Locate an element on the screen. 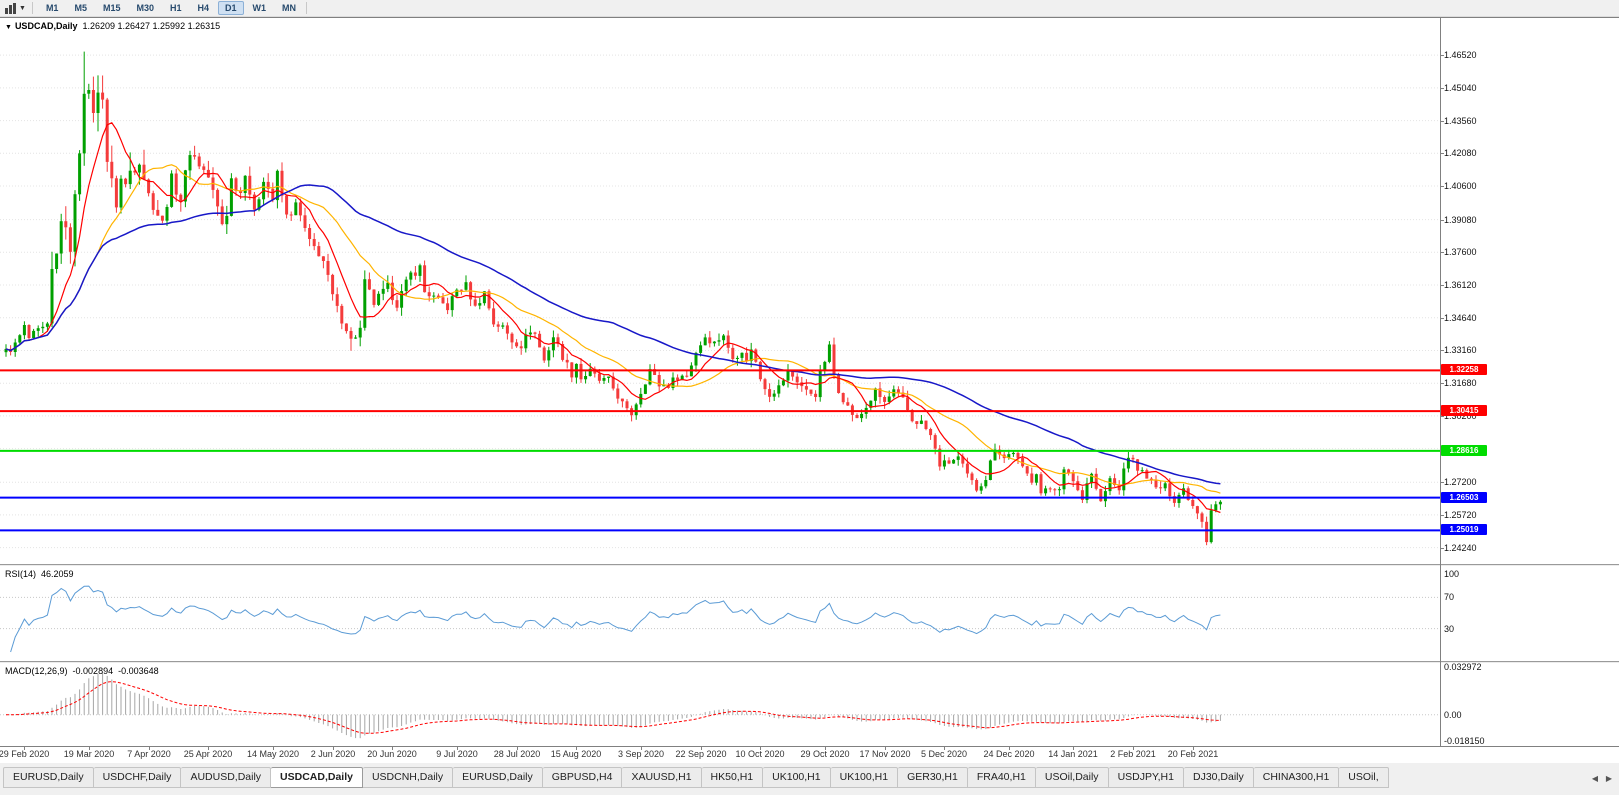  price-axis-label: 1.31680 is located at coordinates (1460, 383).